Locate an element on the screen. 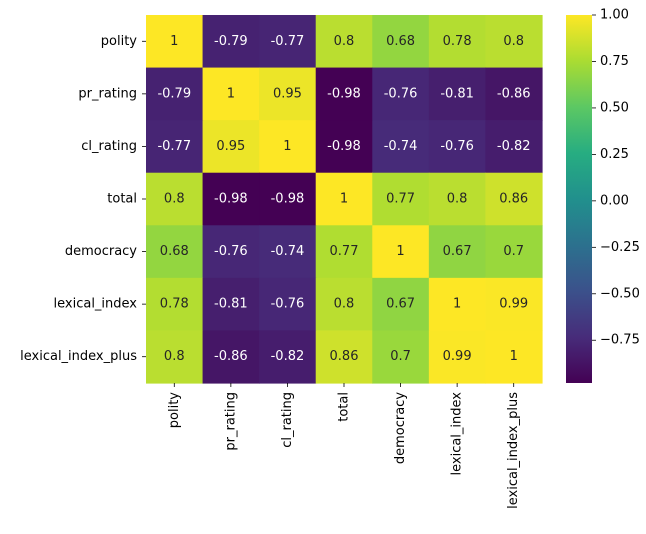 Image resolution: width=646 pixels, height=534 pixels. heatmap-cell-polity-total is located at coordinates (344, 42).